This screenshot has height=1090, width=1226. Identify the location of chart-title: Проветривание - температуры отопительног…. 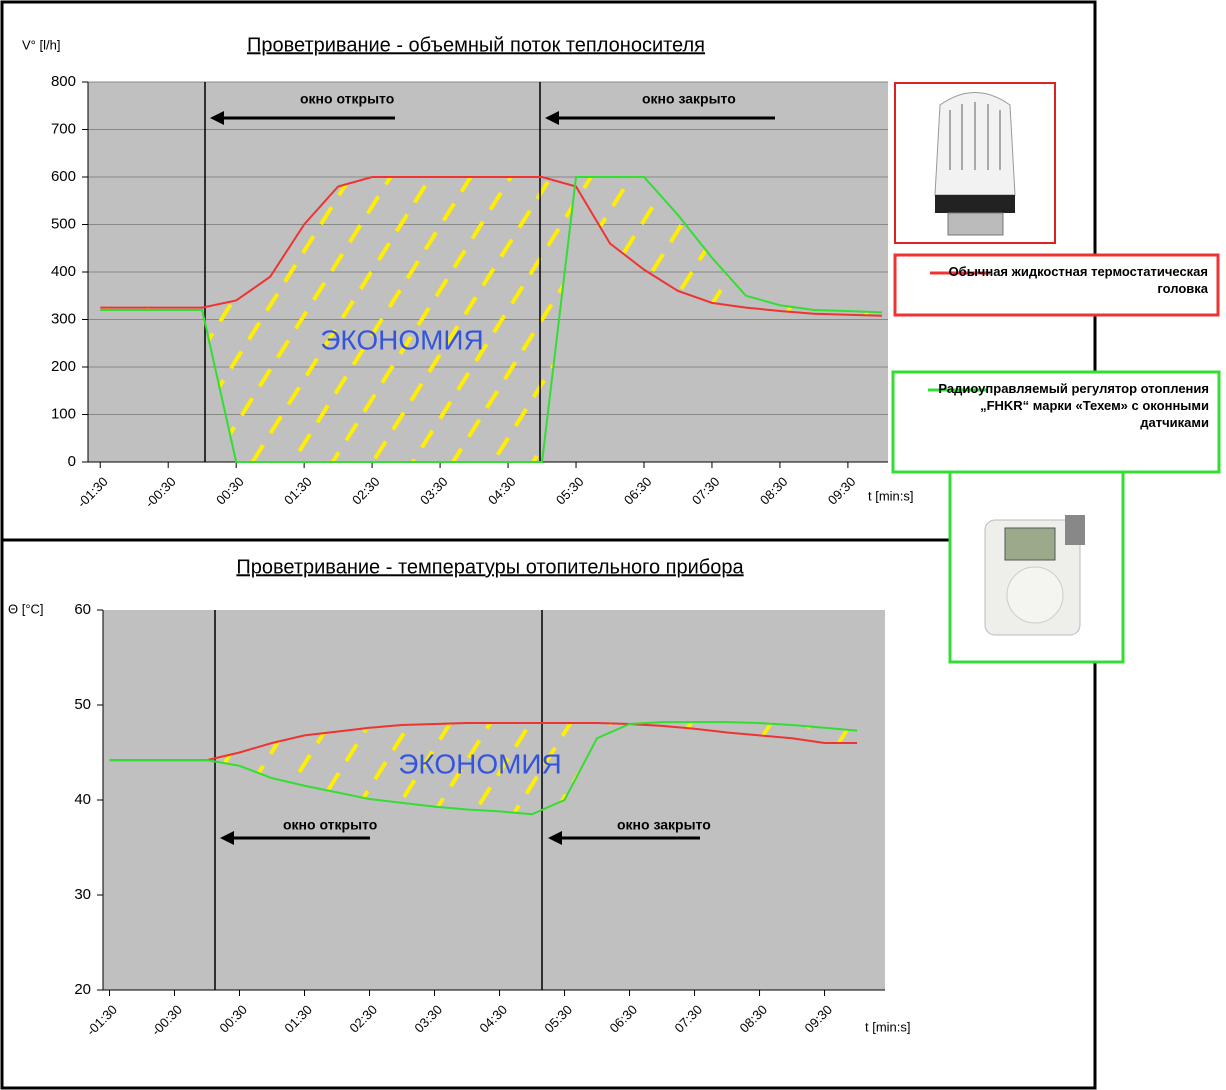
(490, 567).